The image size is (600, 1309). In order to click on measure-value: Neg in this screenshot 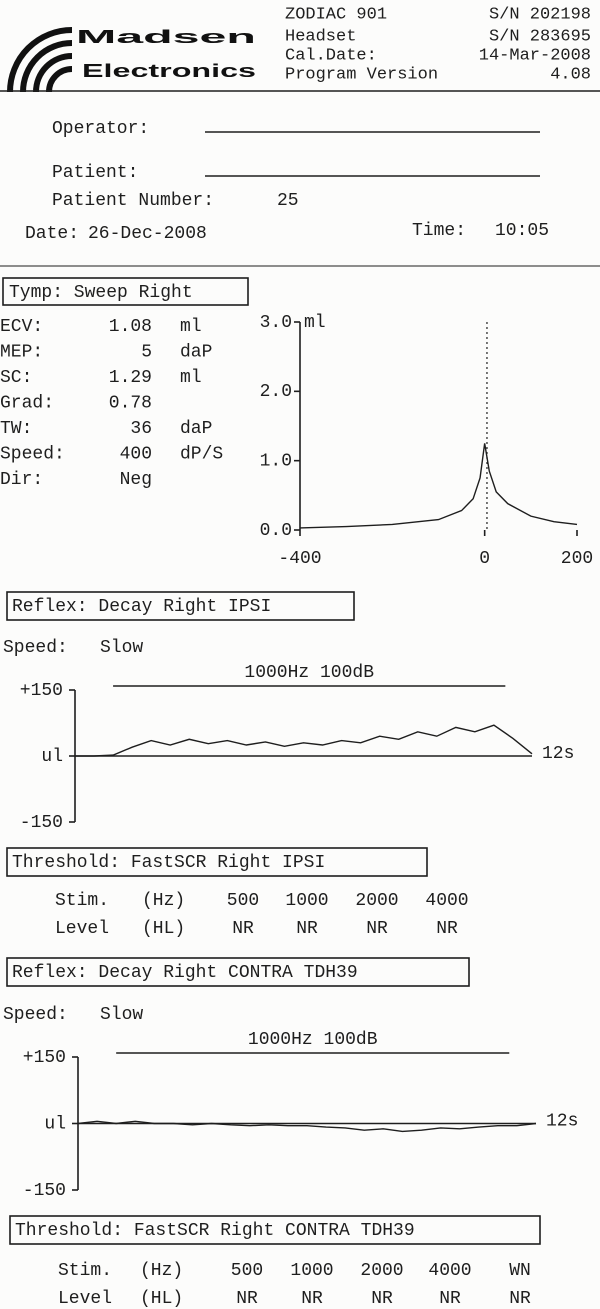, I will do `click(136, 480)`.